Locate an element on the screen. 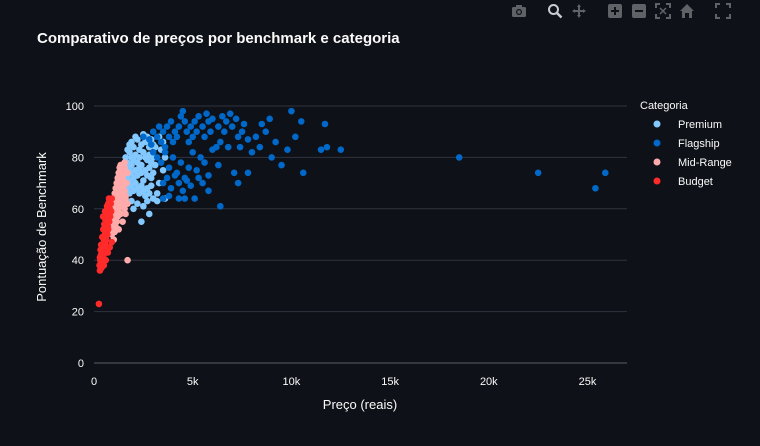 The height and width of the screenshot is (446, 760). home-icon is located at coordinates (687, 11).